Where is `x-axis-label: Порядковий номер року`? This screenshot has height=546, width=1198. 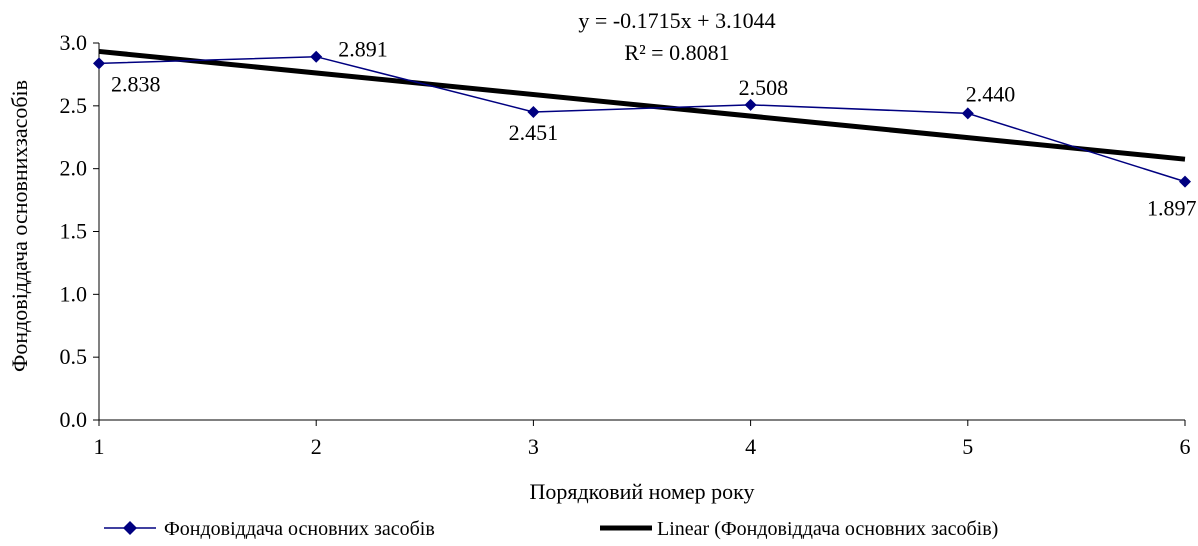
x-axis-label: Порядковий номер року is located at coordinates (641, 491).